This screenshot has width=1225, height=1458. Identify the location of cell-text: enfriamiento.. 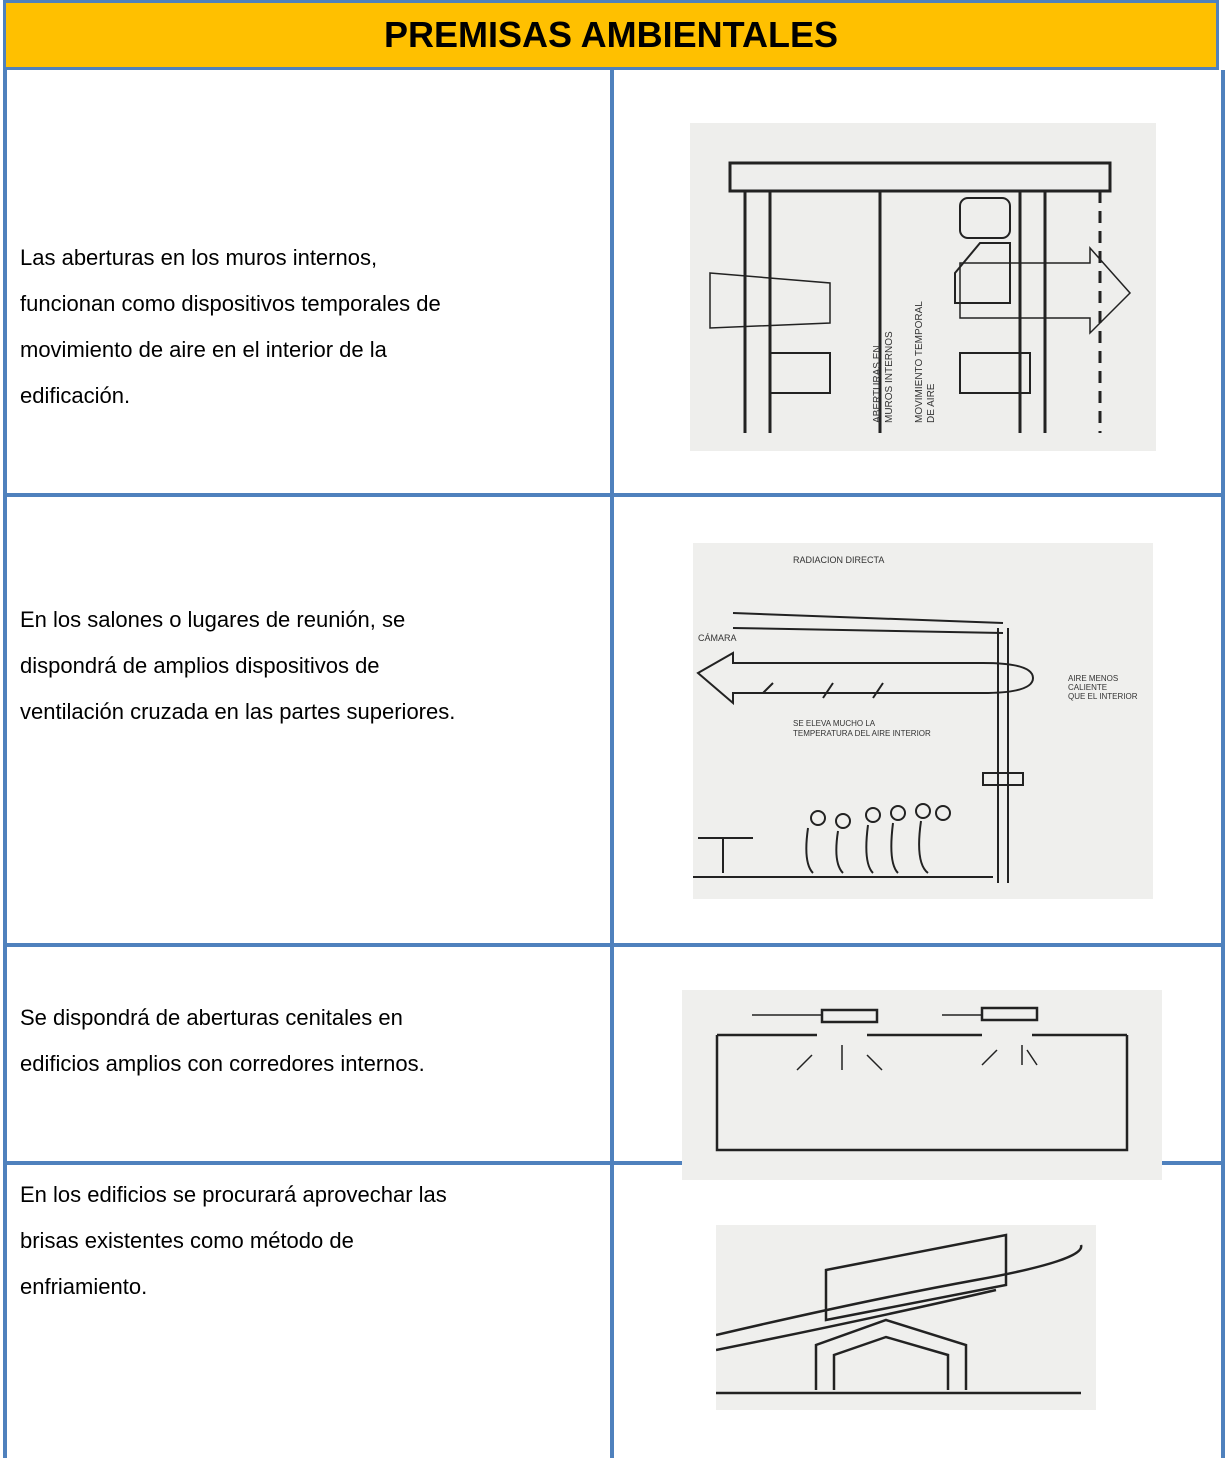
(84, 1286).